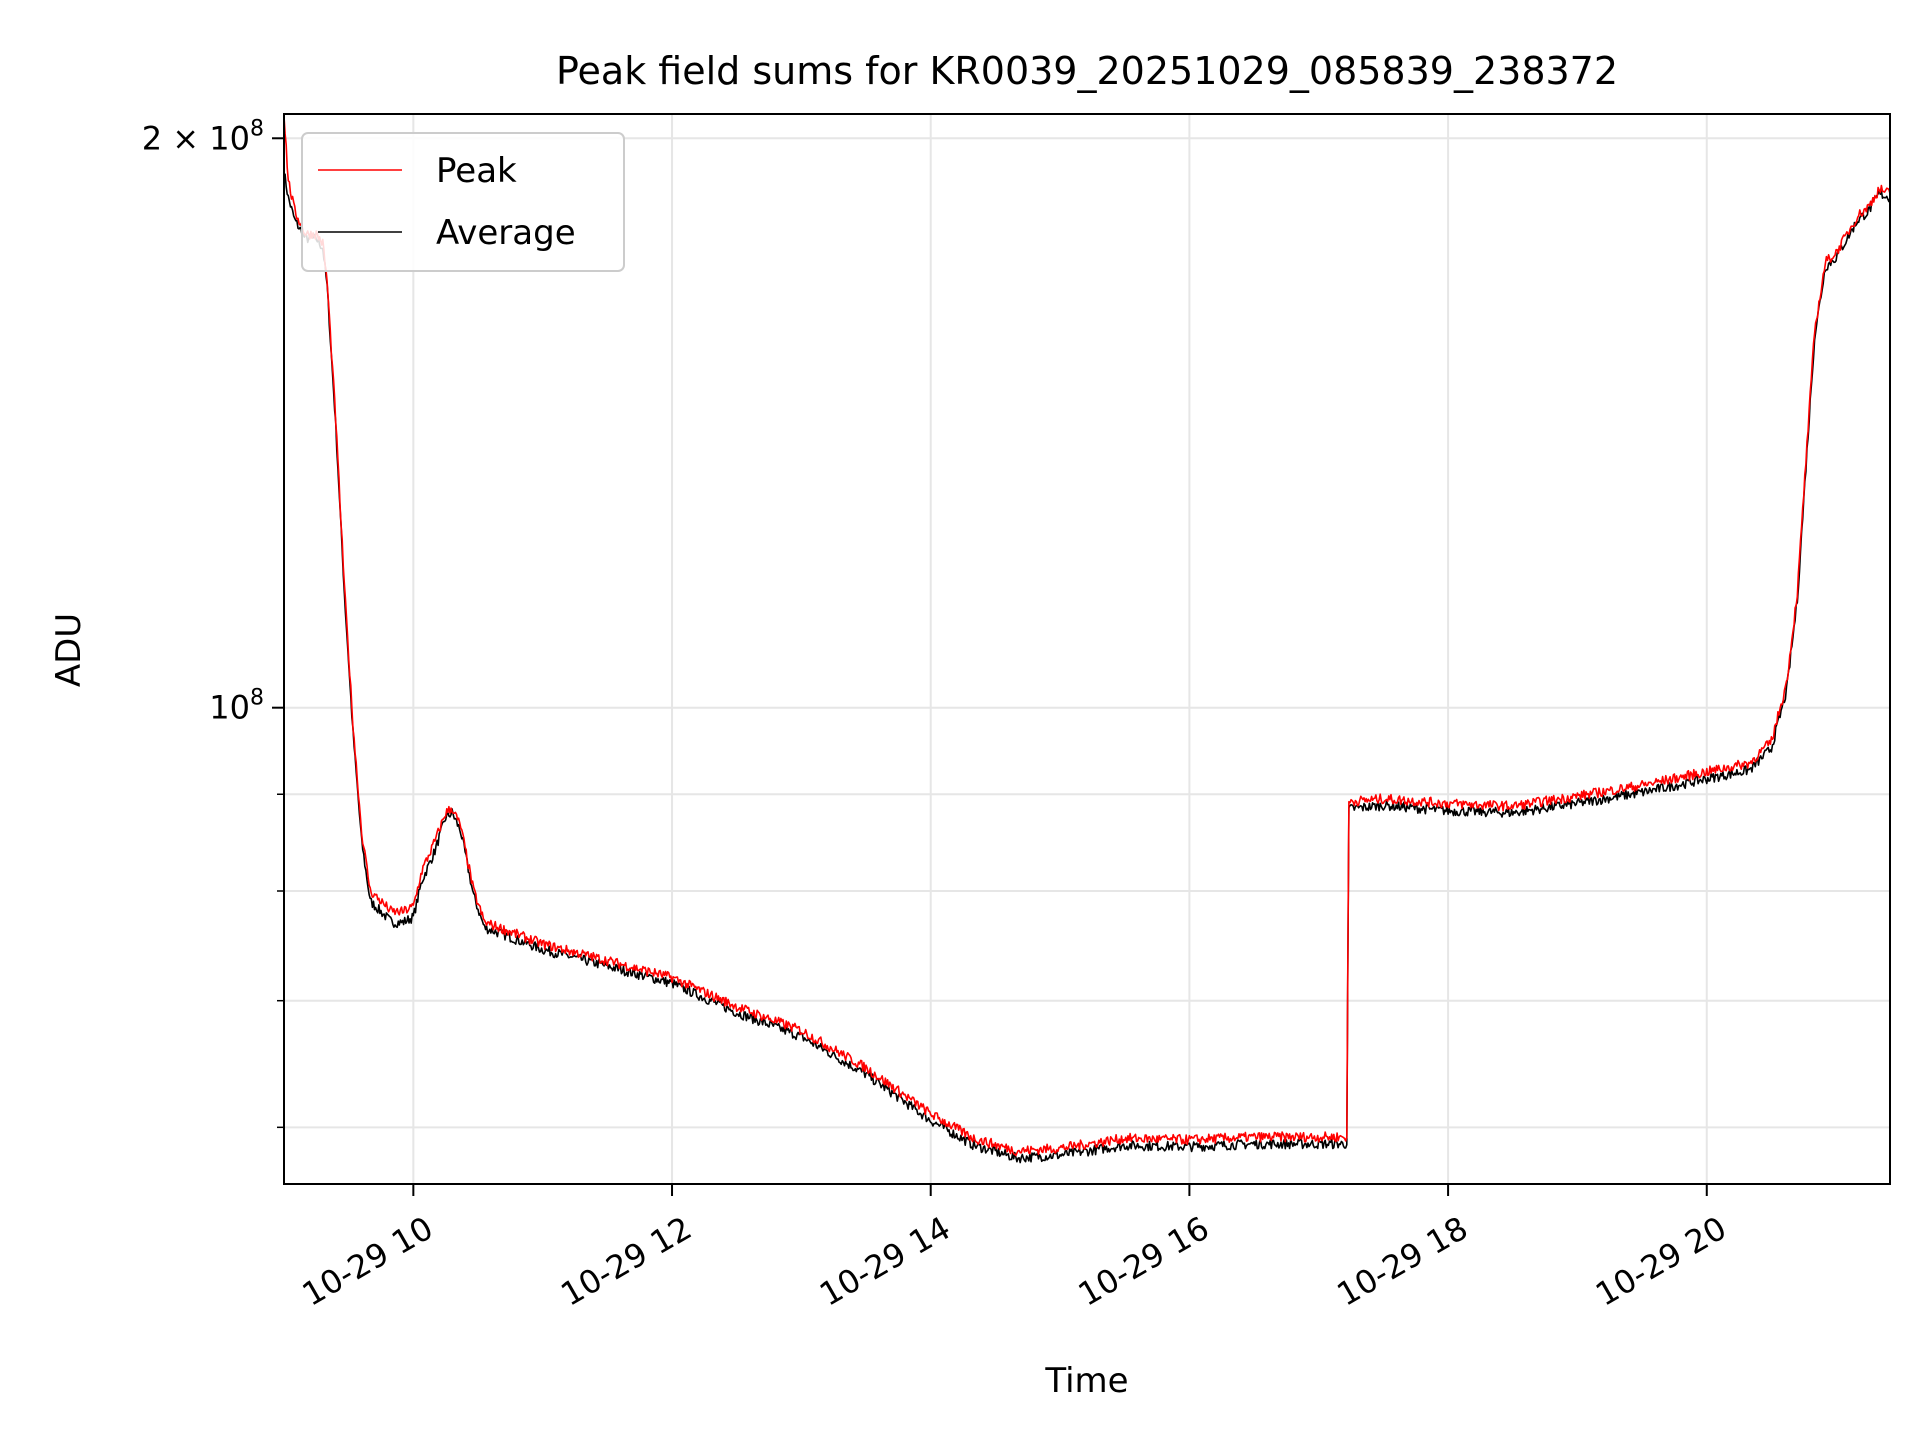 This screenshot has height=1440, width=1920. What do you see at coordinates (506, 233) in the screenshot?
I see `legend-label-average: Average` at bounding box center [506, 233].